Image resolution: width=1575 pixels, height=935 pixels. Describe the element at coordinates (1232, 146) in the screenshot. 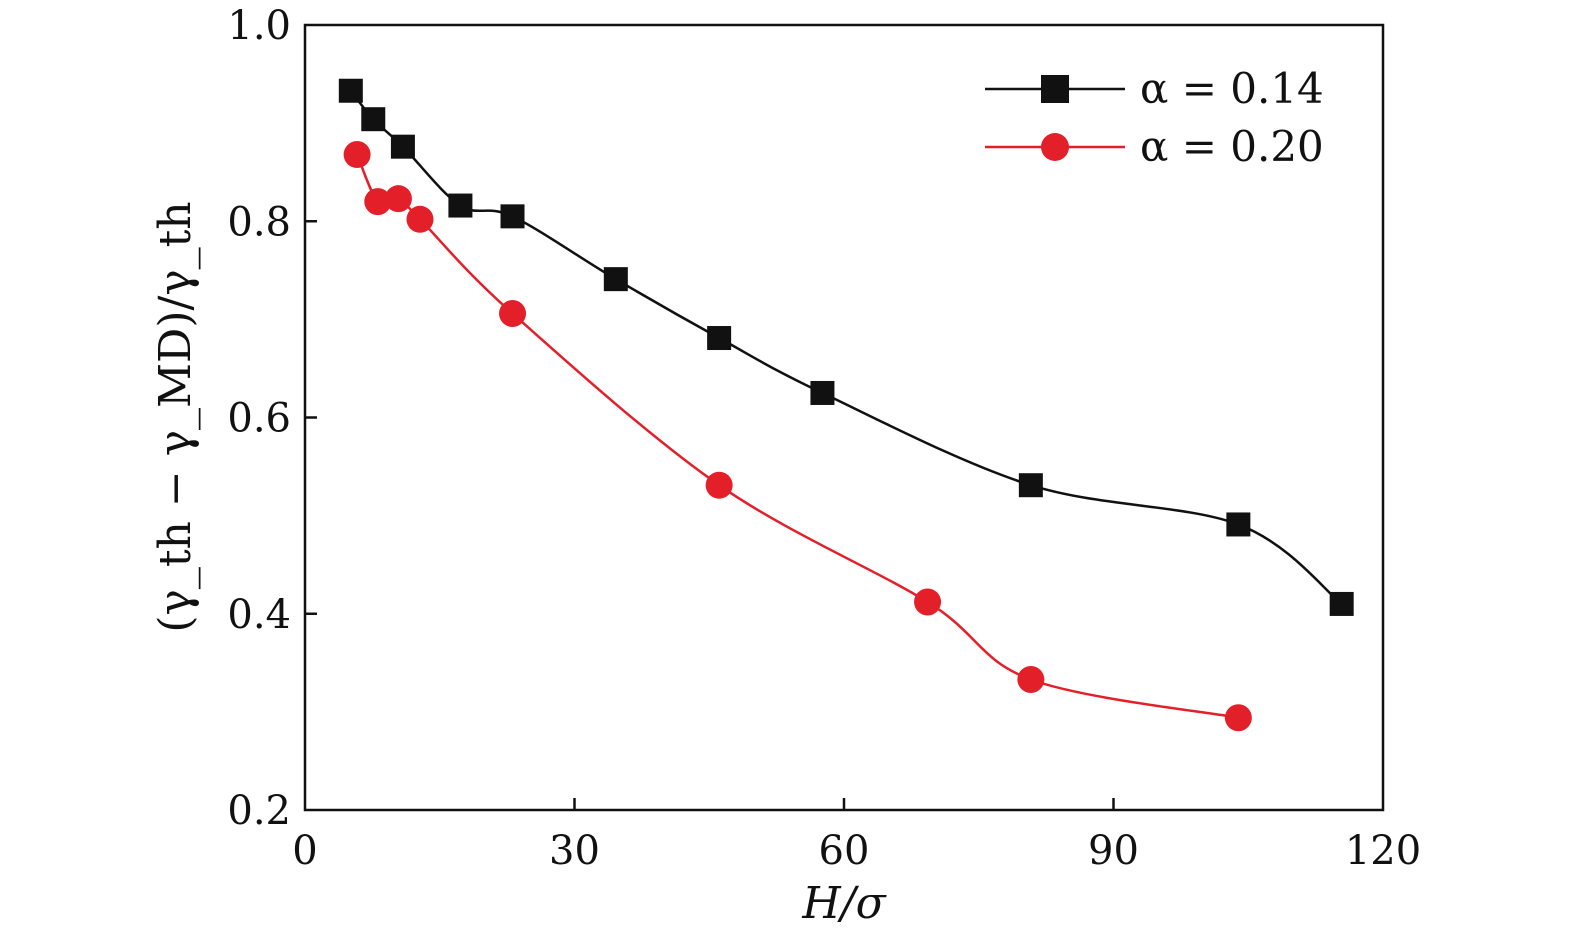

I see `legend-label-alpha-020: α = 0.20` at that location.